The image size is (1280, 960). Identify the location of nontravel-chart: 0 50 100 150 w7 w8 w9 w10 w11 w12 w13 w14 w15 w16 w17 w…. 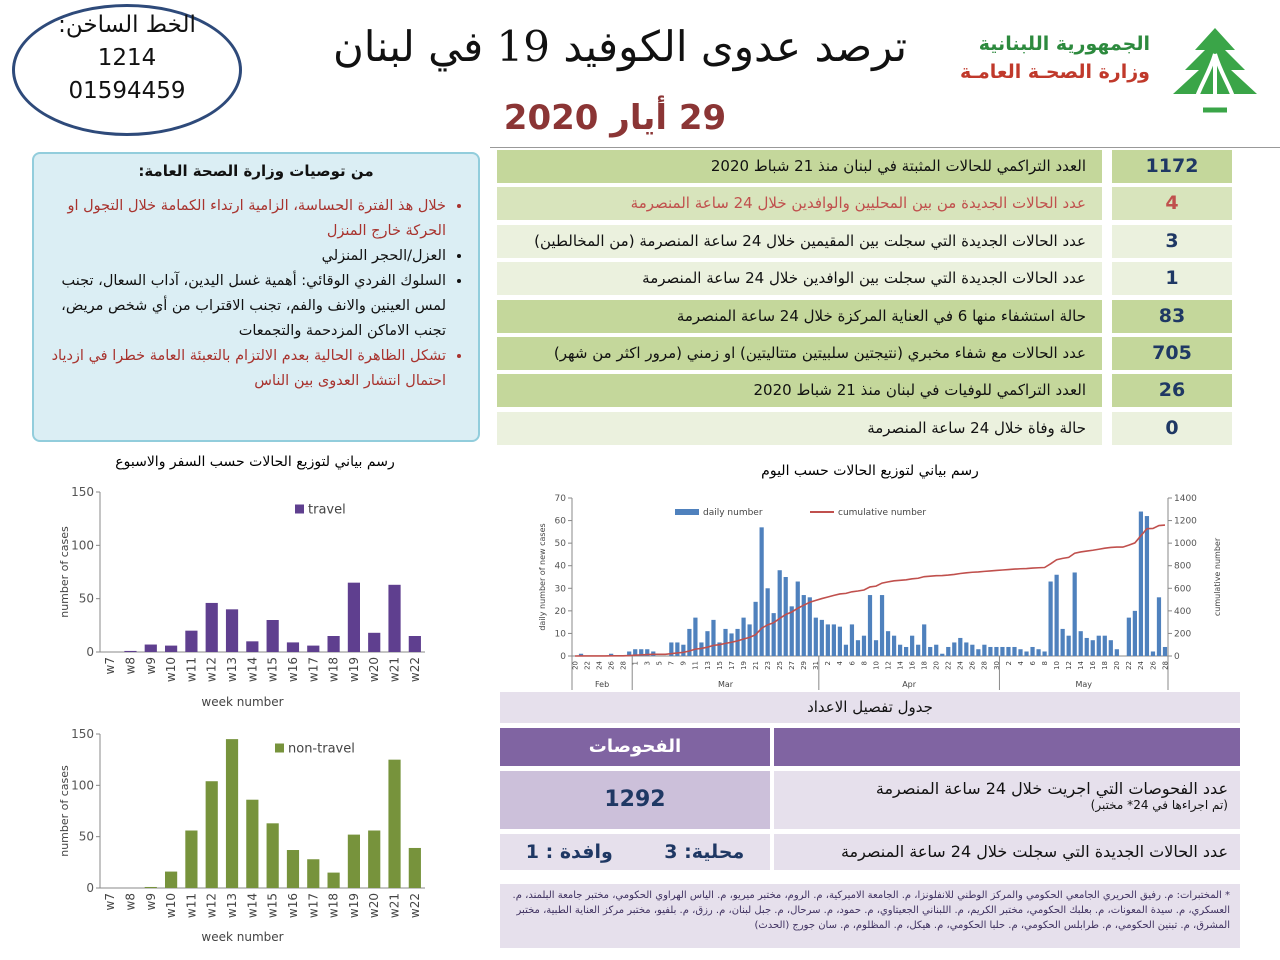
(241, 835).